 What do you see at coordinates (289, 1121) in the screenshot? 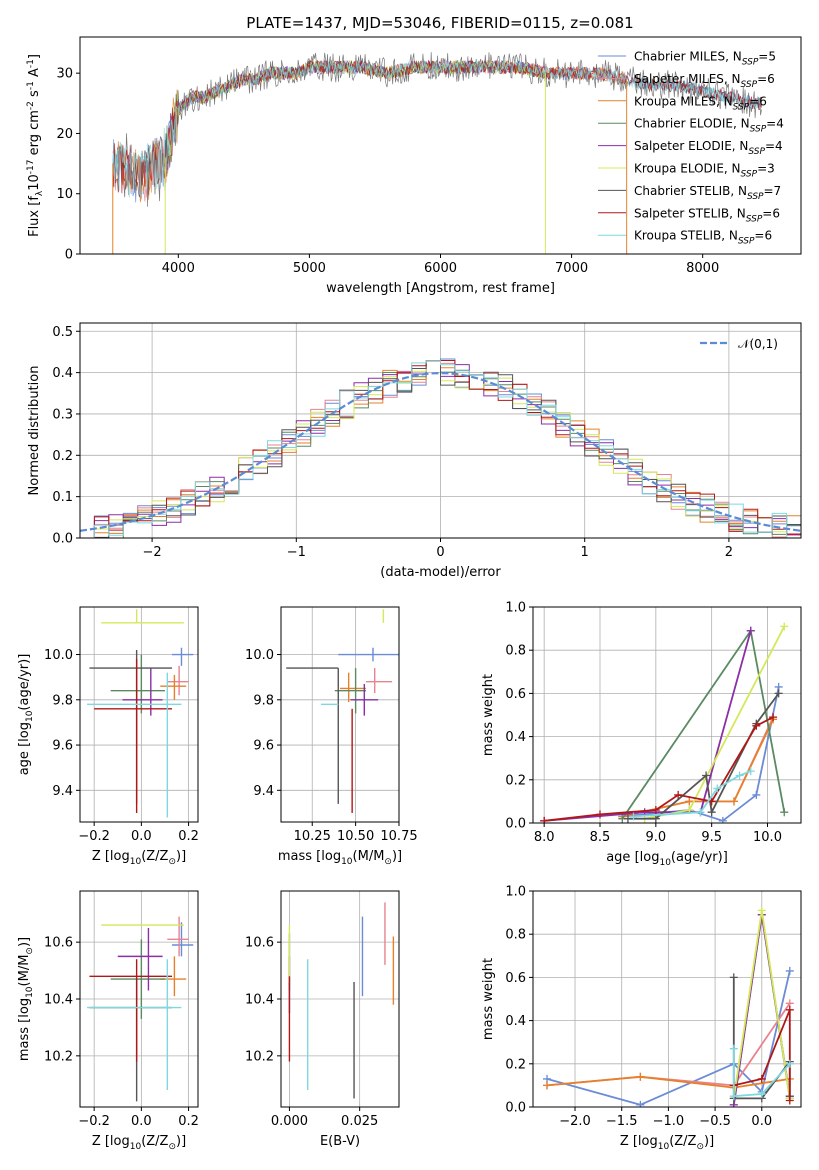
I see `mass_vs_EBV-xtick-label: 0.000` at bounding box center [289, 1121].